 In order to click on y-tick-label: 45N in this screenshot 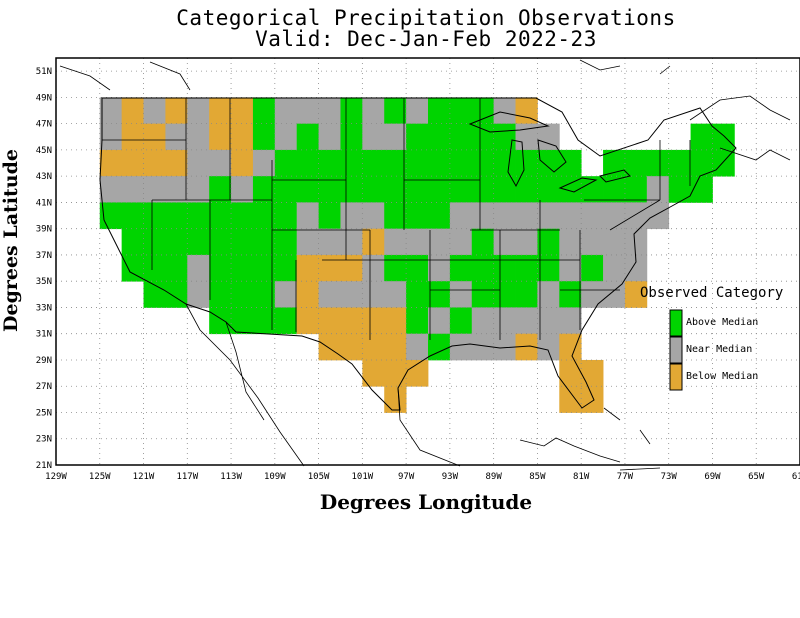, I will do `click(44, 151)`.